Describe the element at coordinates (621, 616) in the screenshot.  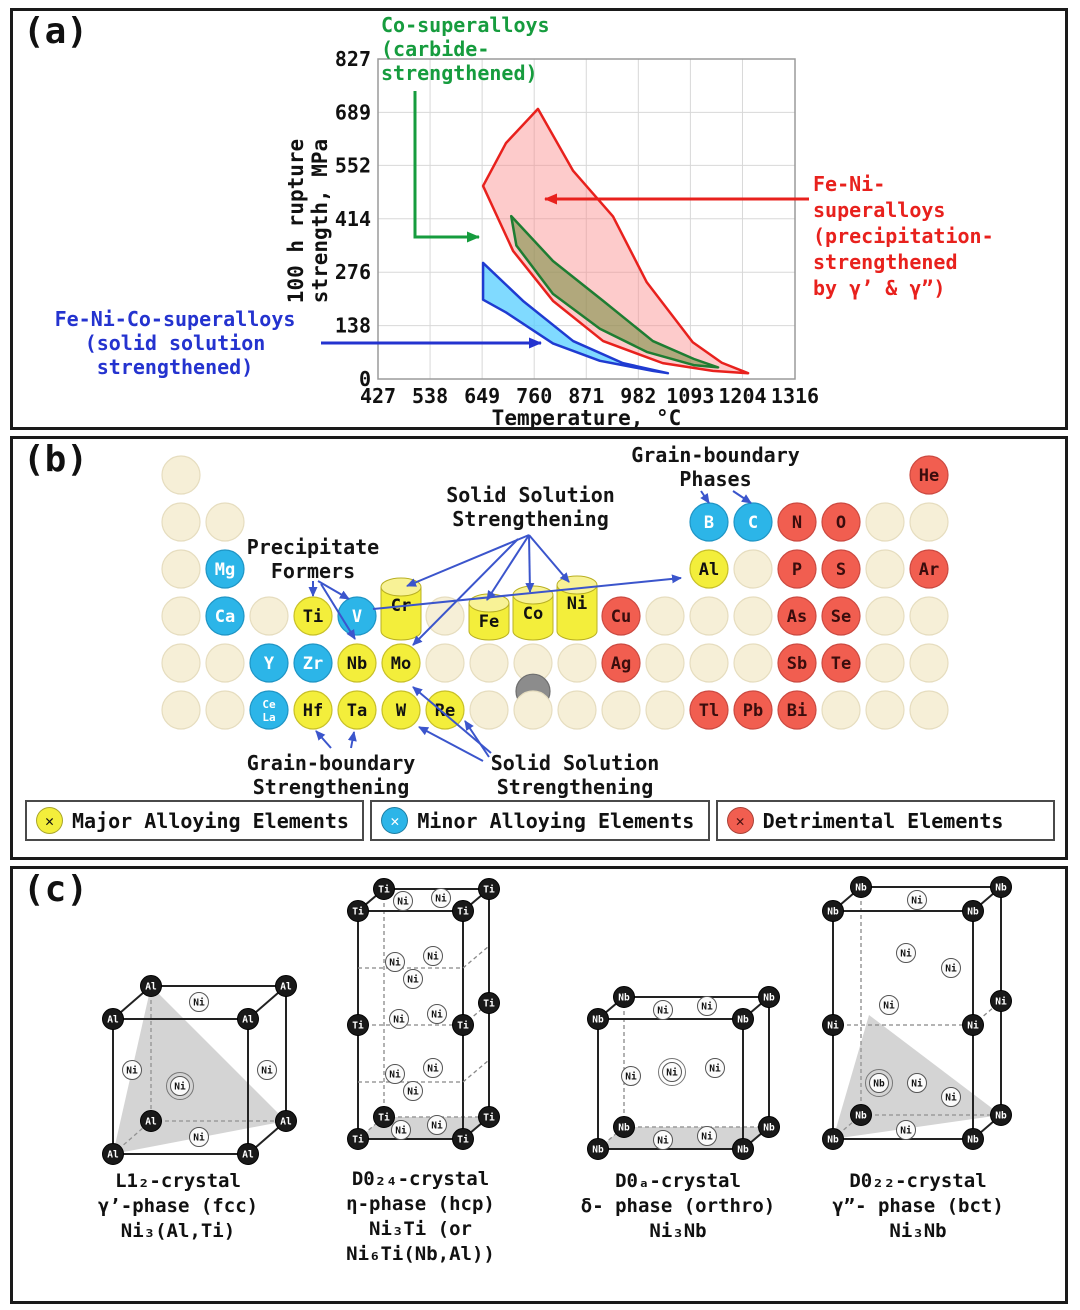
I see `element-Cu: Cu` at that location.